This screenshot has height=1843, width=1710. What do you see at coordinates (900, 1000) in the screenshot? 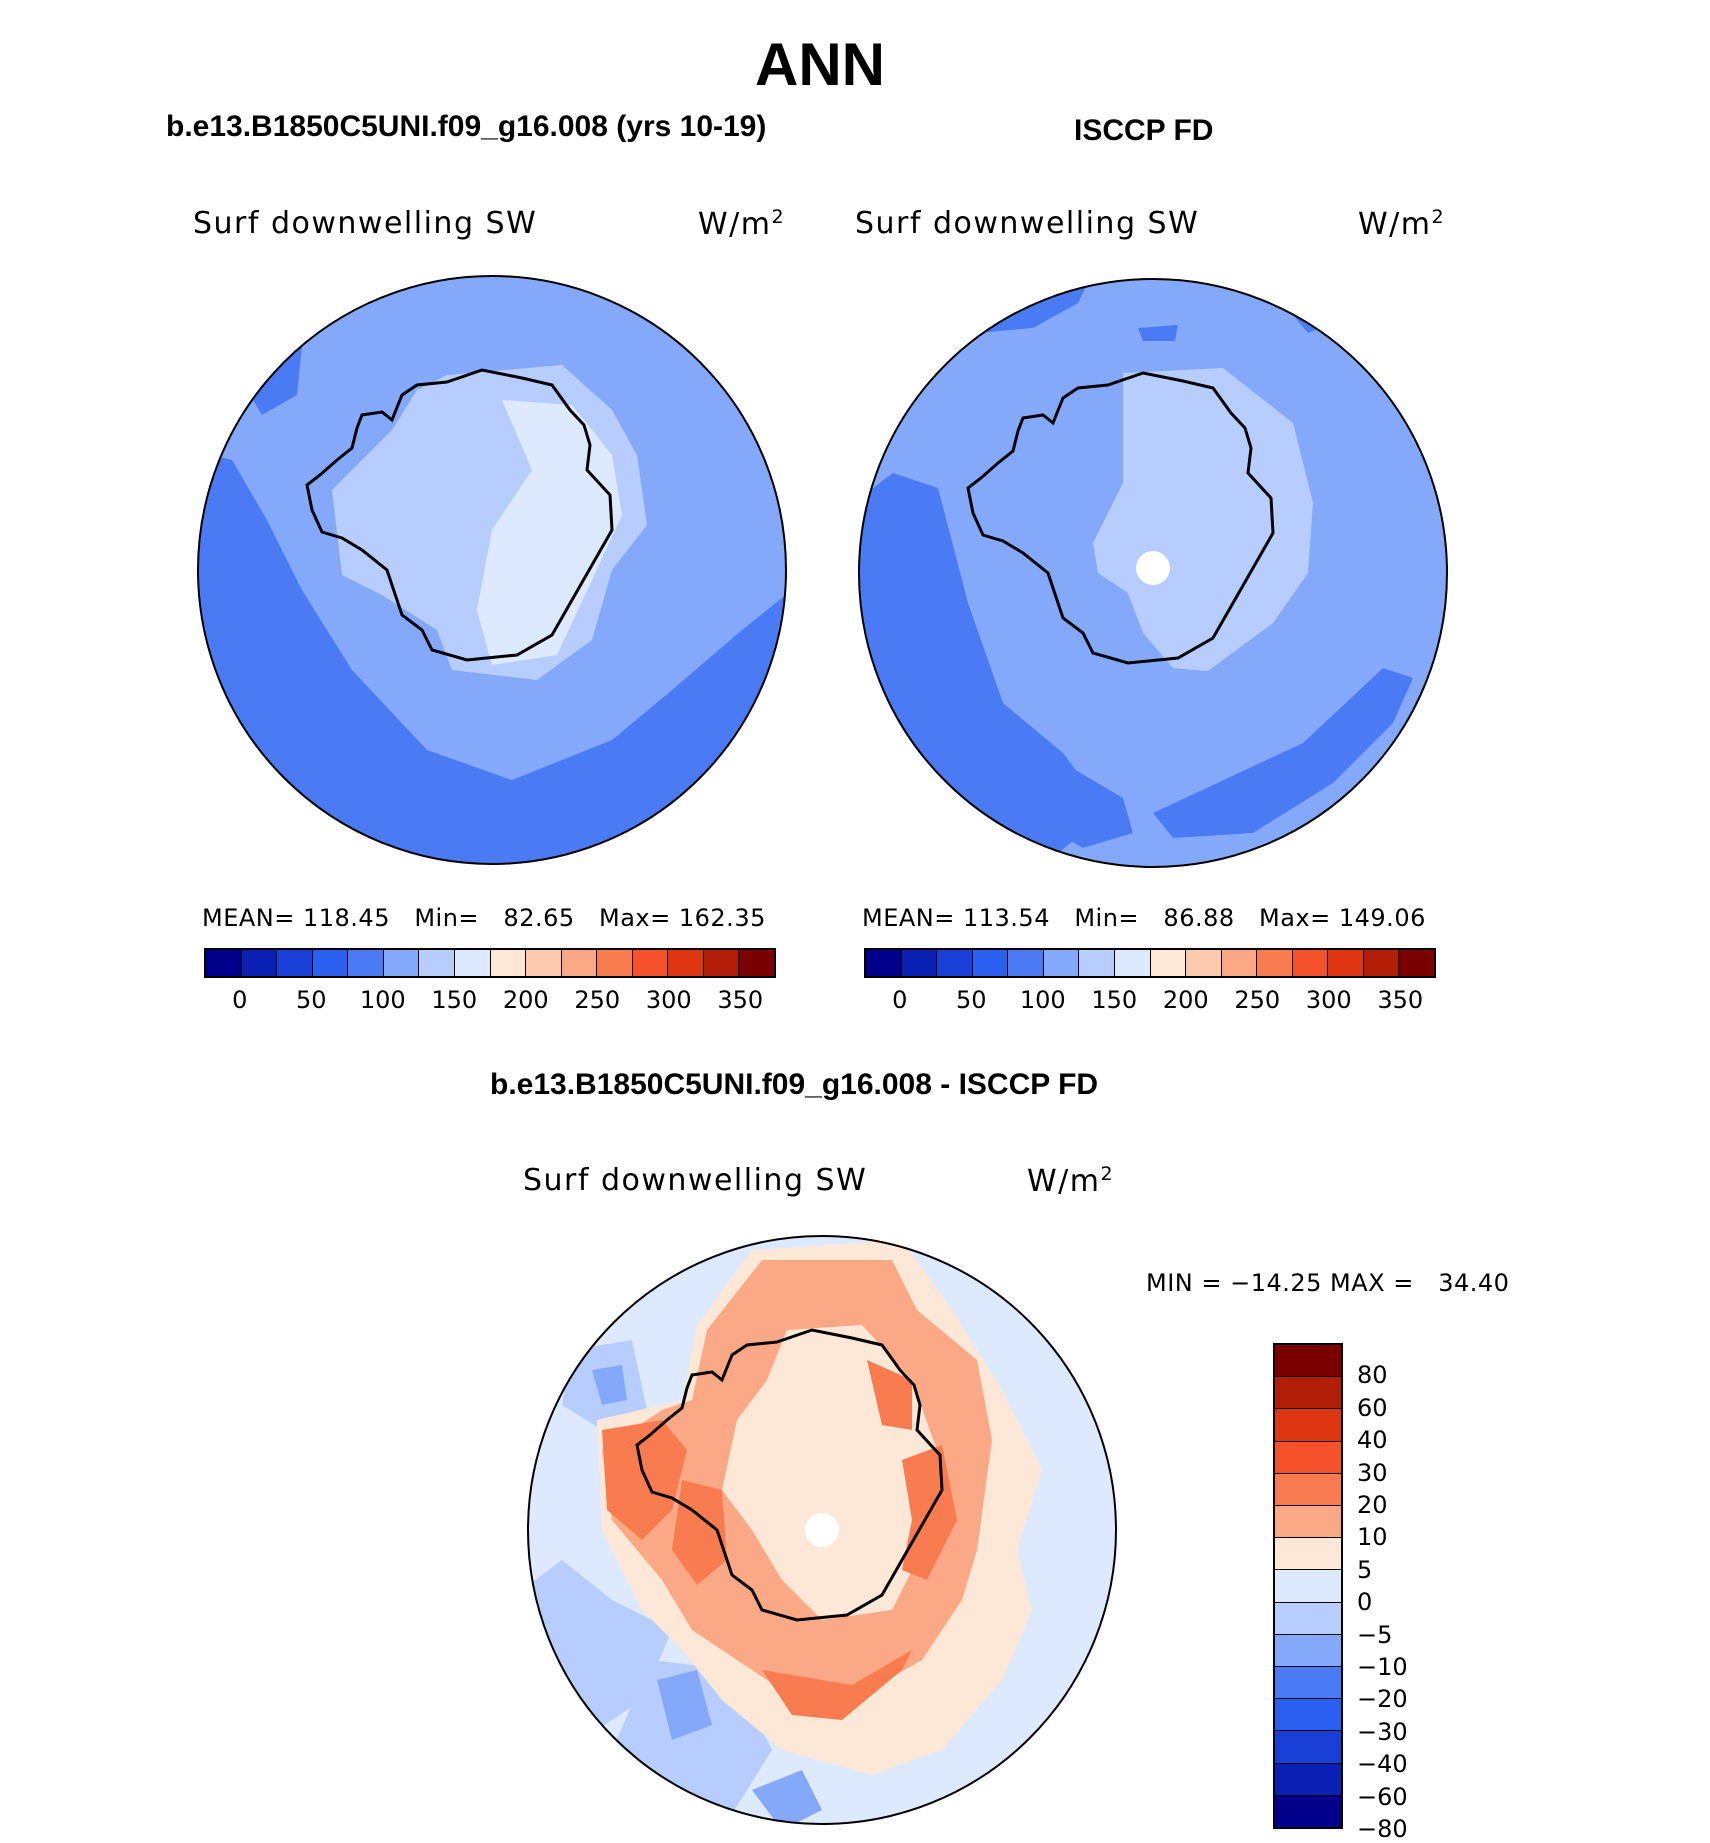
I see `obs-colorbar-tick-label: 0` at bounding box center [900, 1000].